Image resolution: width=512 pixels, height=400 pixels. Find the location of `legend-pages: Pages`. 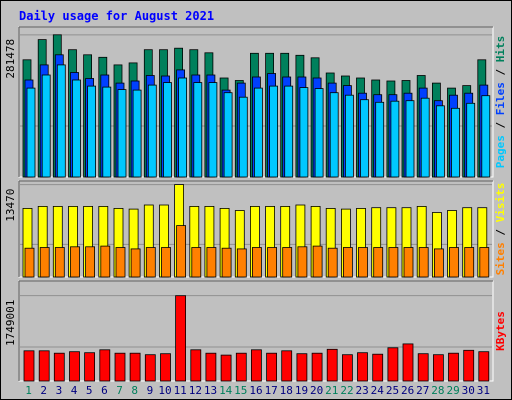

legend-pages: Pages is located at coordinates (500, 151).